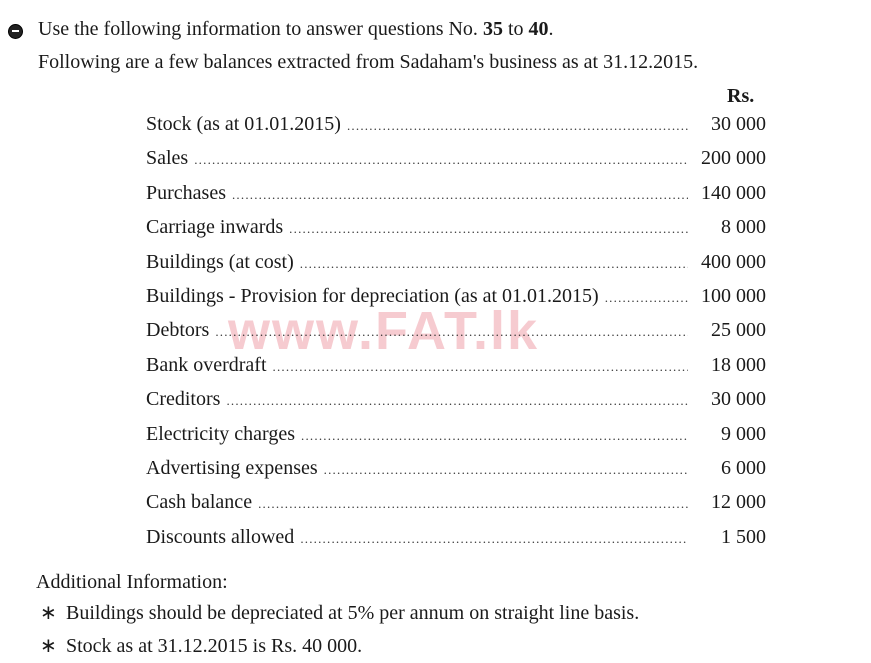 Image resolution: width=871 pixels, height=663 pixels. Describe the element at coordinates (743, 227) in the screenshot. I see `balance-value: 8 000` at that location.